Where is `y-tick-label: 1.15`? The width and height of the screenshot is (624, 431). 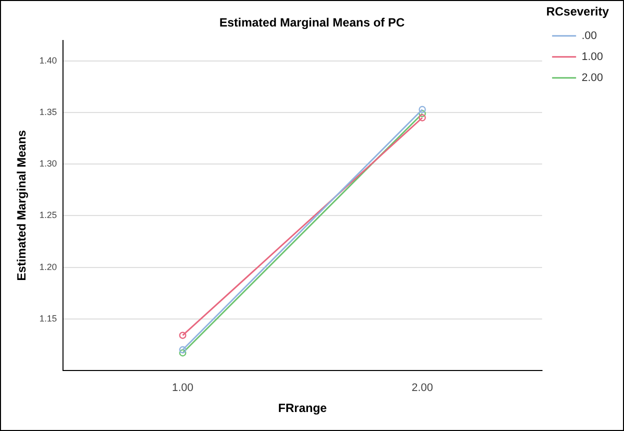
y-tick-label: 1.15 is located at coordinates (48, 318).